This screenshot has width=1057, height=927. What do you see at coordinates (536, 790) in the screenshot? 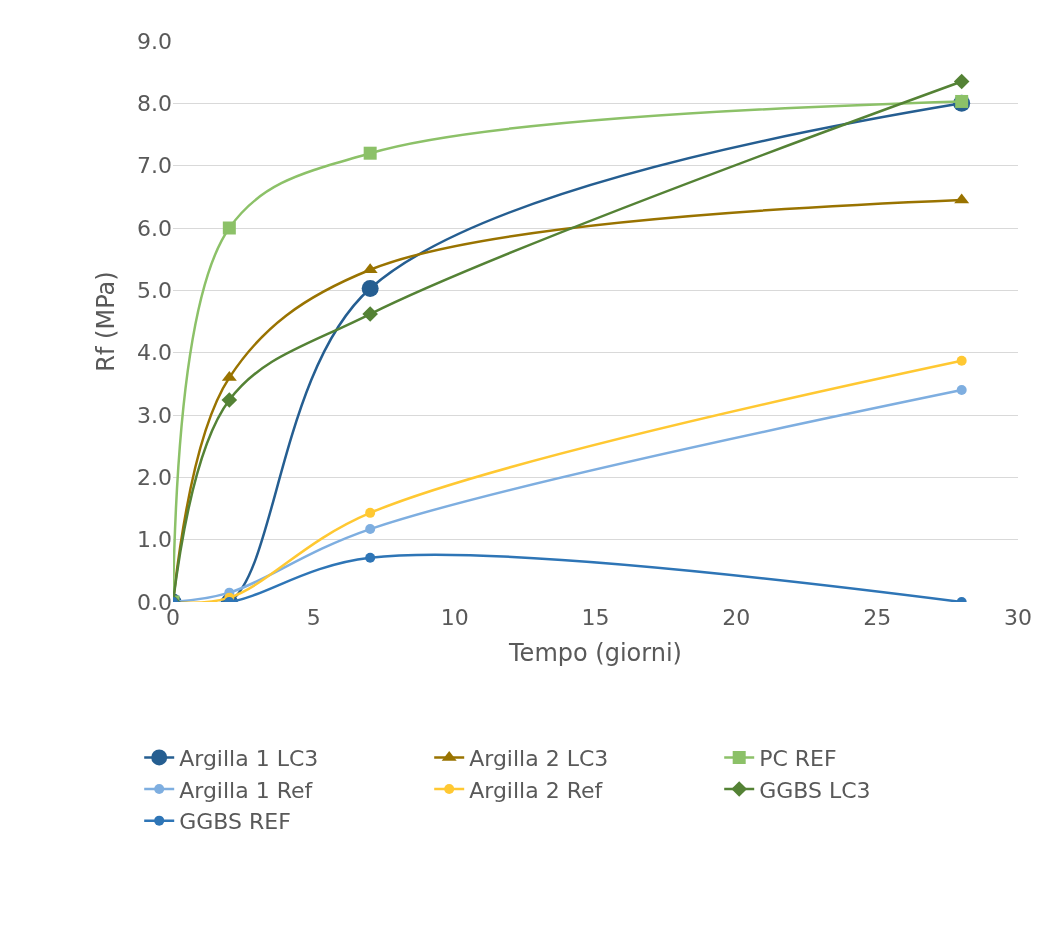
I see `legend-label: Argilla 2 Ref` at bounding box center [536, 790].